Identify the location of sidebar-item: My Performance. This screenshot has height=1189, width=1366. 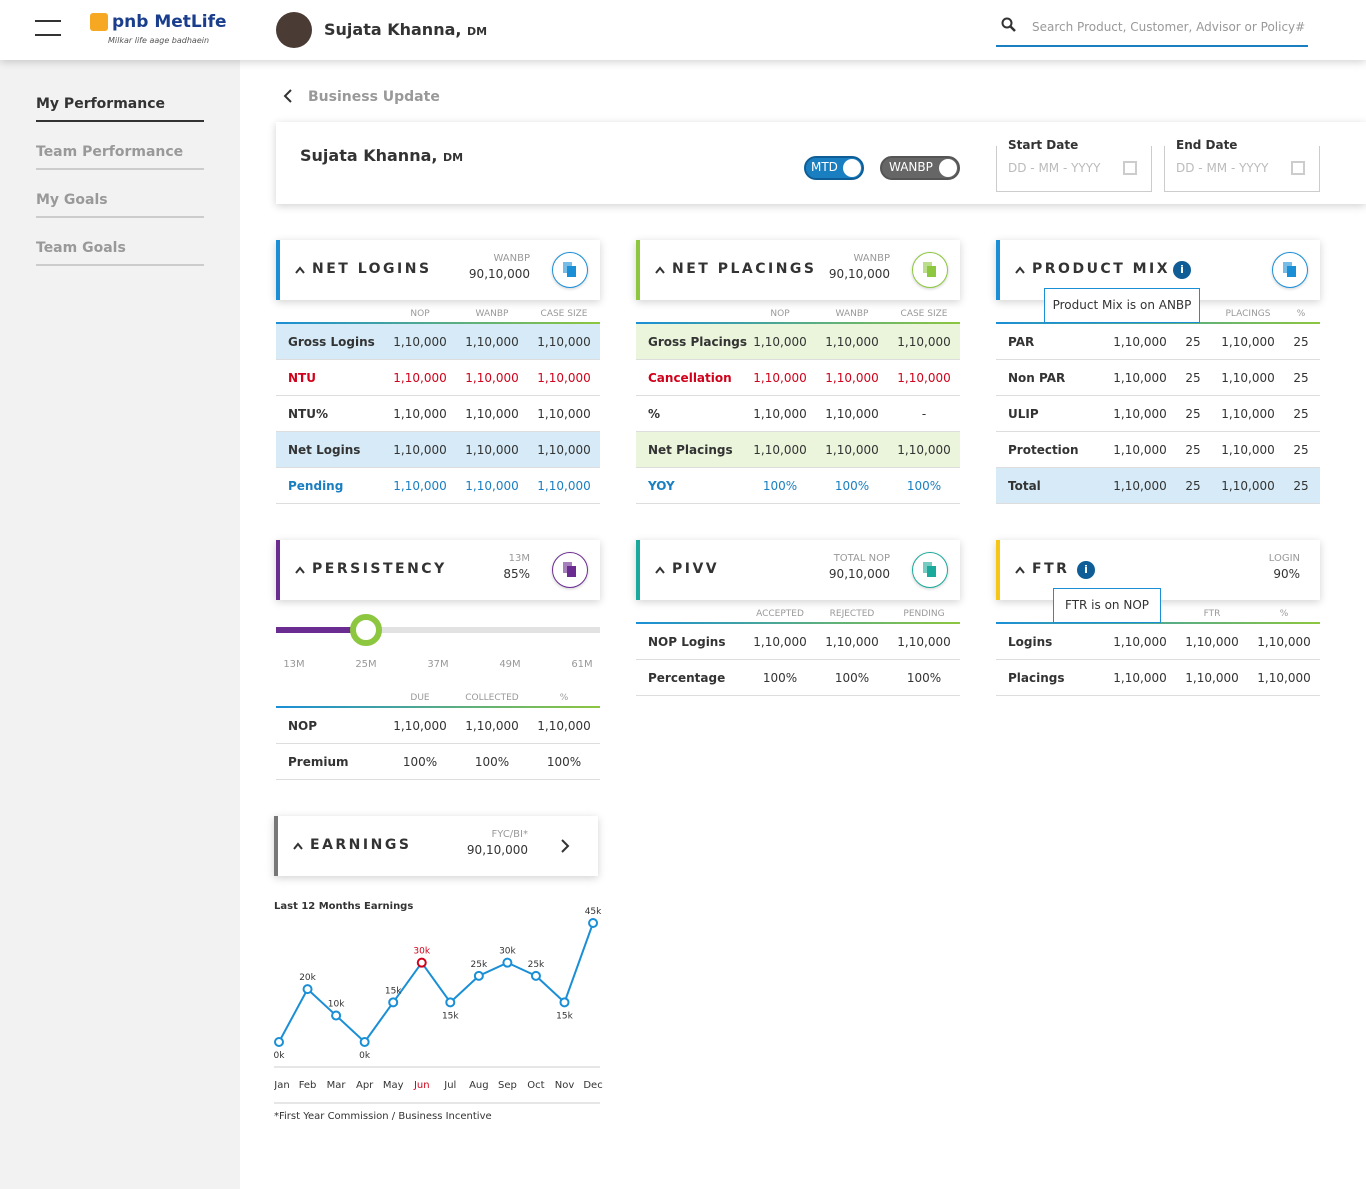
(101, 104).